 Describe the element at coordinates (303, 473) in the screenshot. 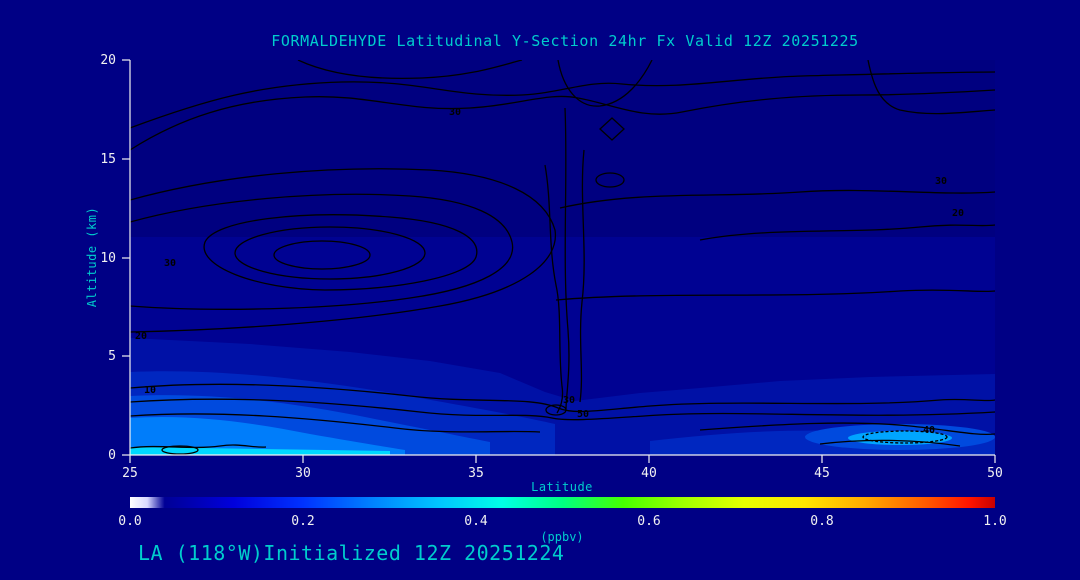

I see `x-tick-label: 30` at that location.